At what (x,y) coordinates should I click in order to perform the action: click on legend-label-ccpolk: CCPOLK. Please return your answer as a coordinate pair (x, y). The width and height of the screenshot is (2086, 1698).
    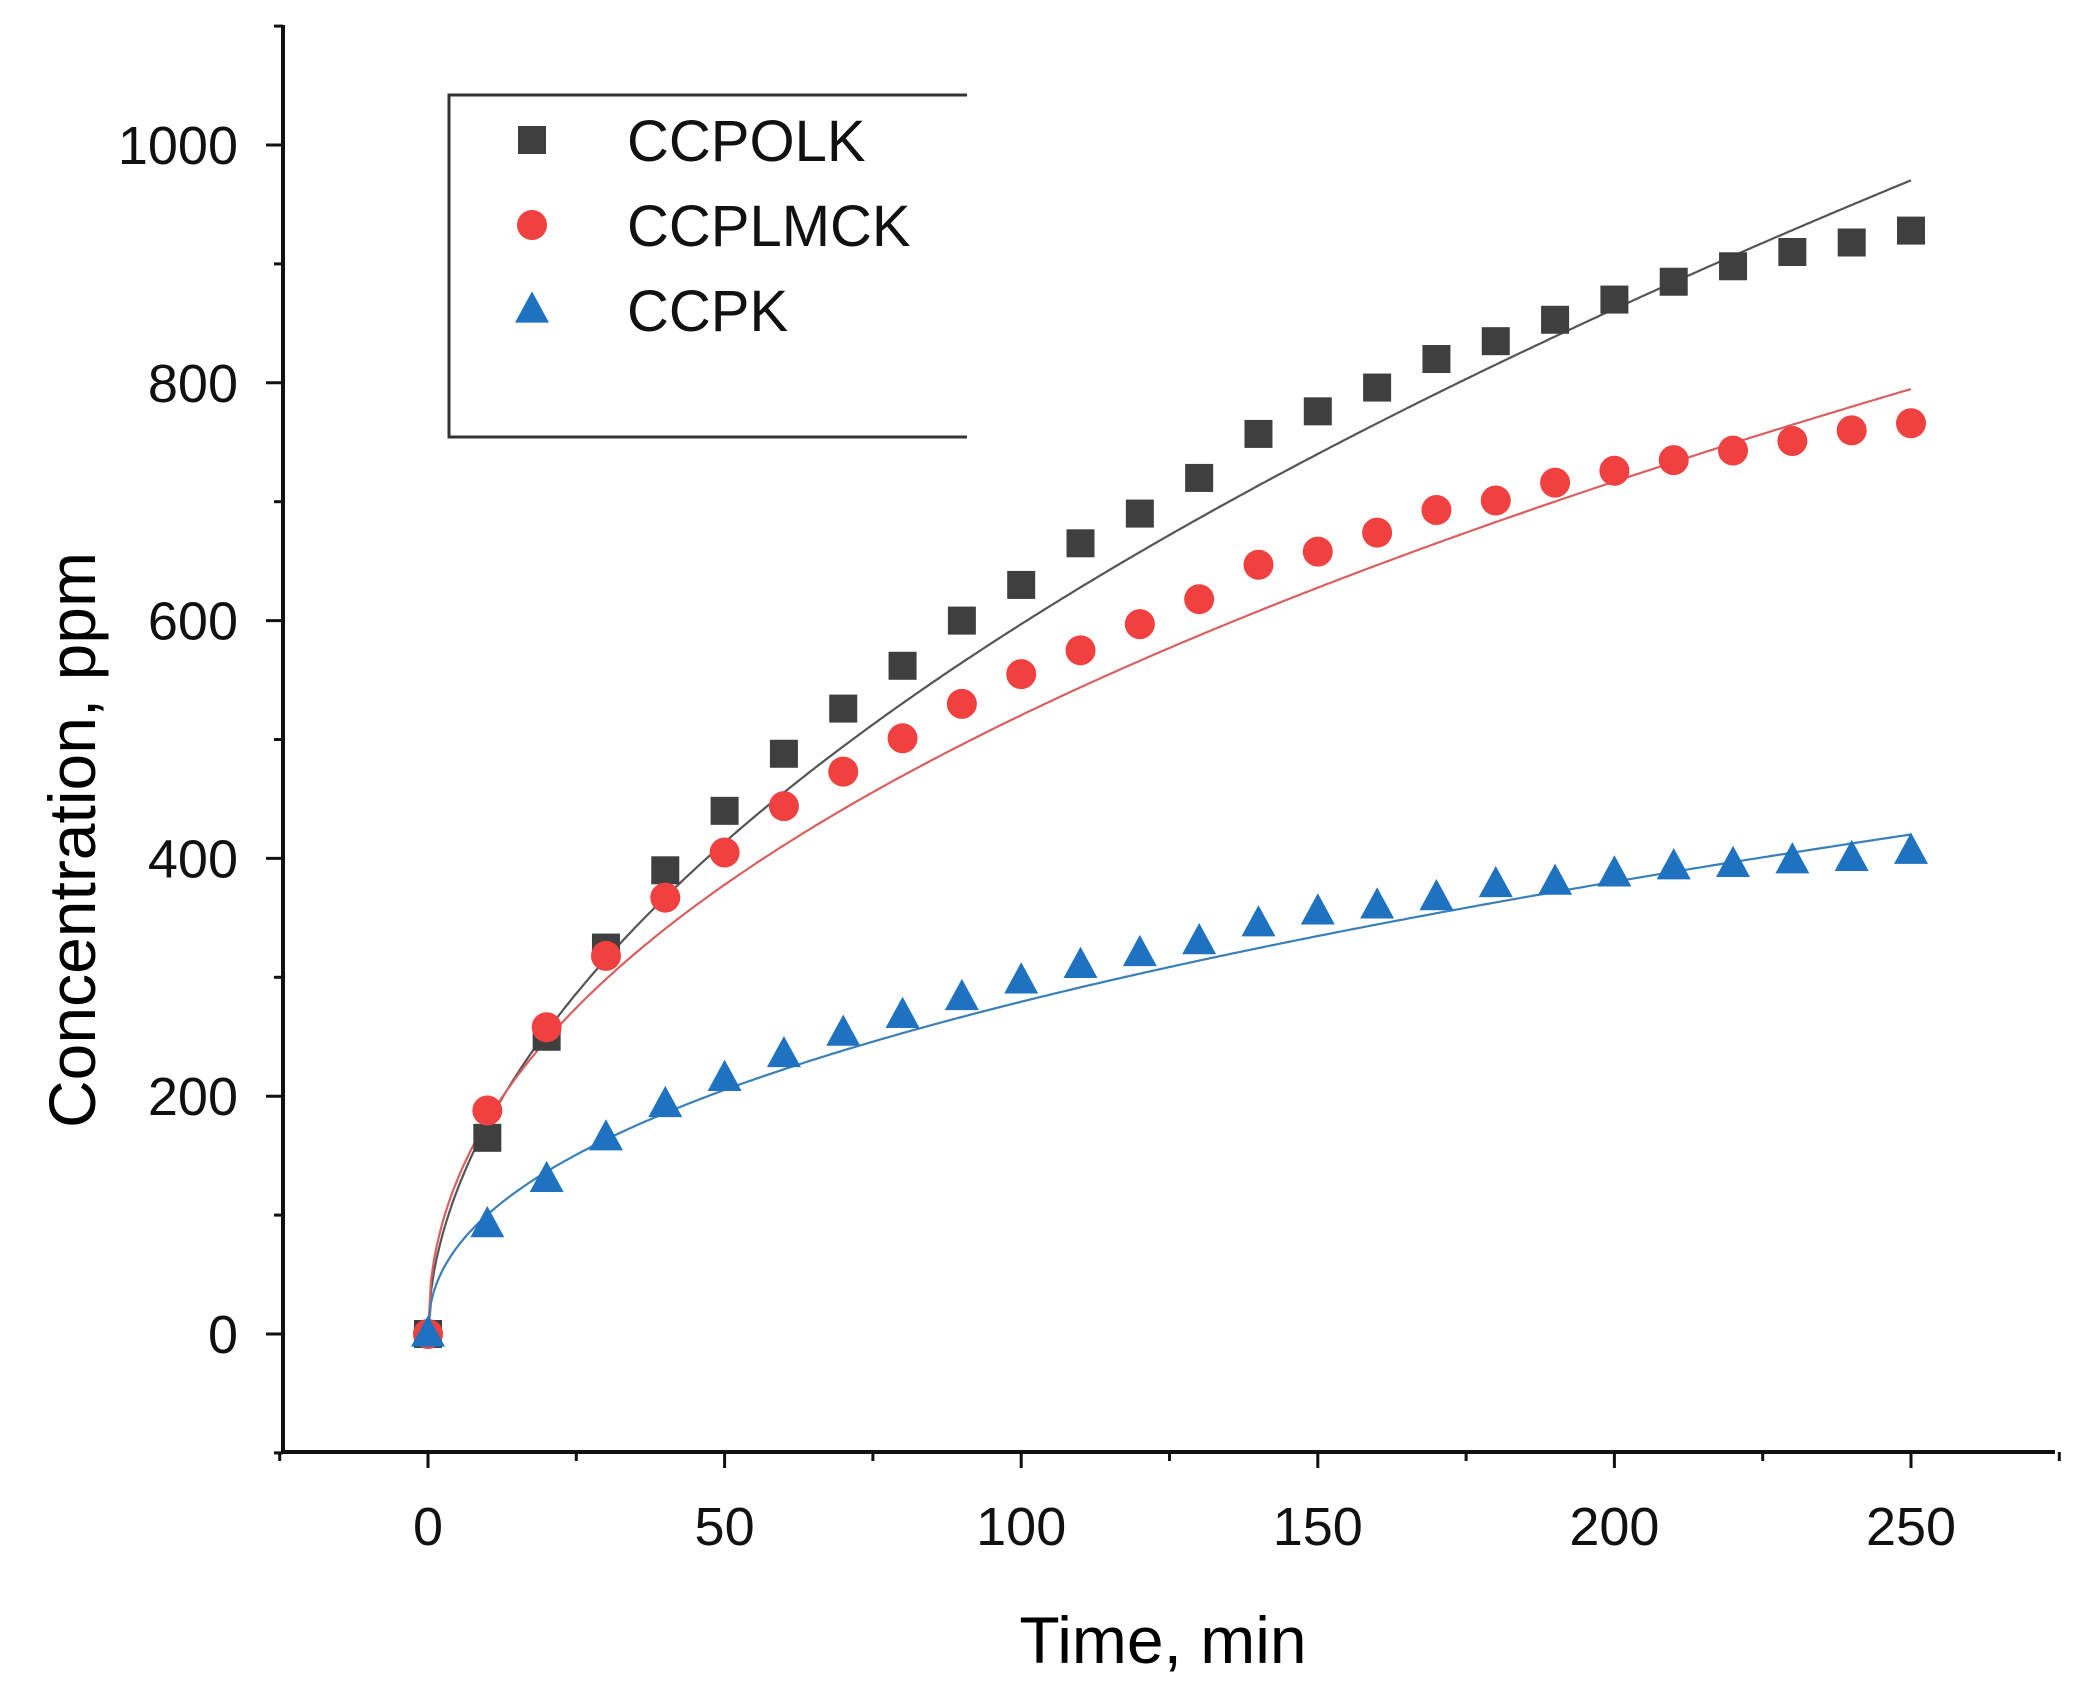
    Looking at the image, I should click on (746, 141).